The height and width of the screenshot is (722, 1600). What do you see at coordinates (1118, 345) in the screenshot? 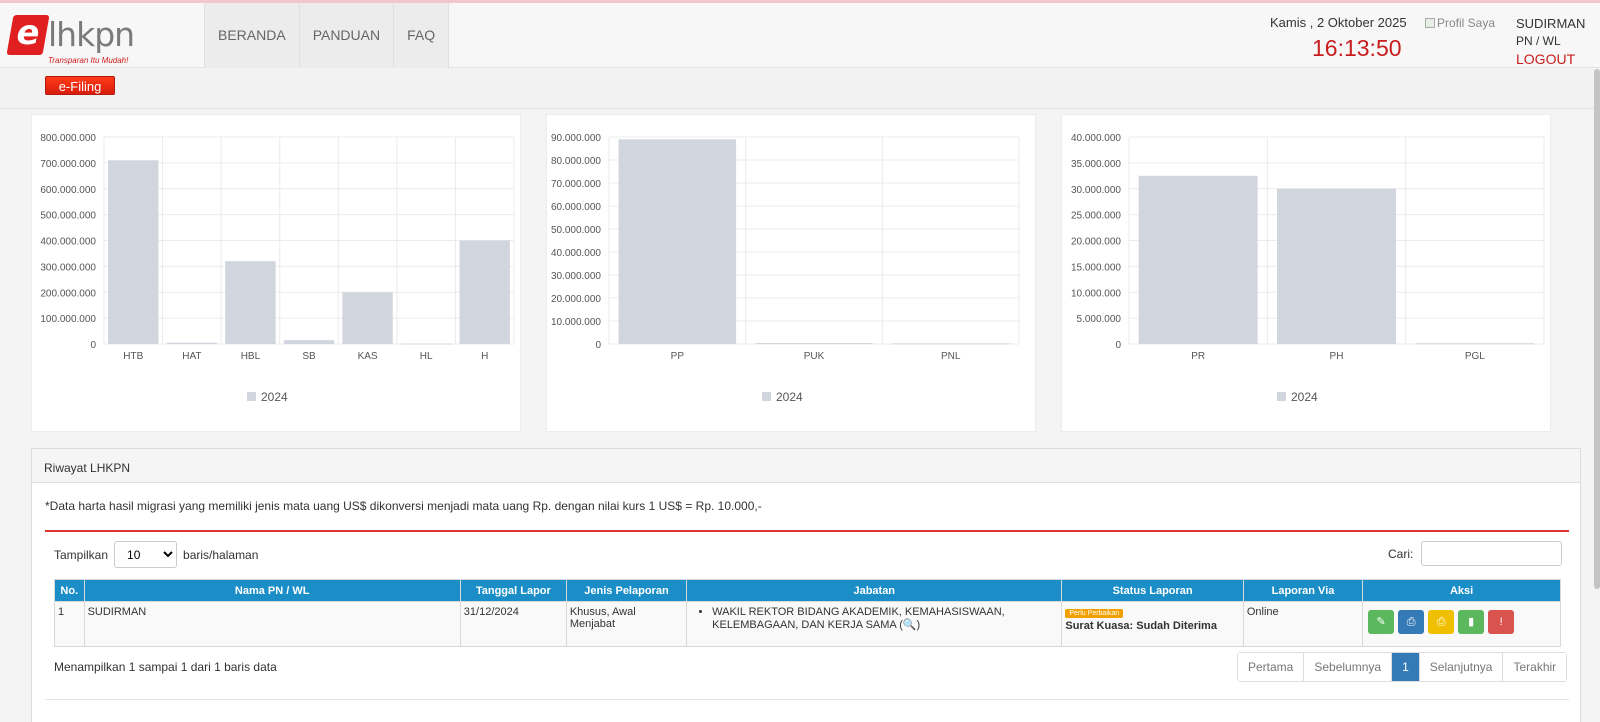
I see `y-tick-label: 0` at bounding box center [1118, 345].